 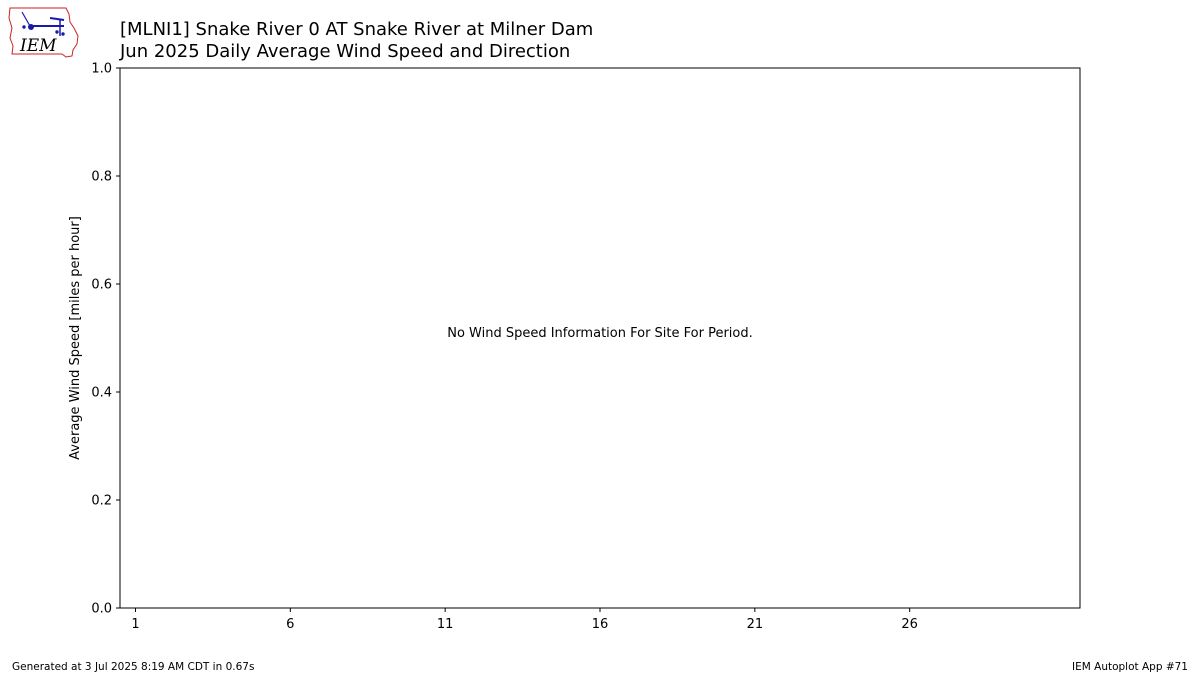 I want to click on y-tick-label: 1.0, so click(x=101, y=69).